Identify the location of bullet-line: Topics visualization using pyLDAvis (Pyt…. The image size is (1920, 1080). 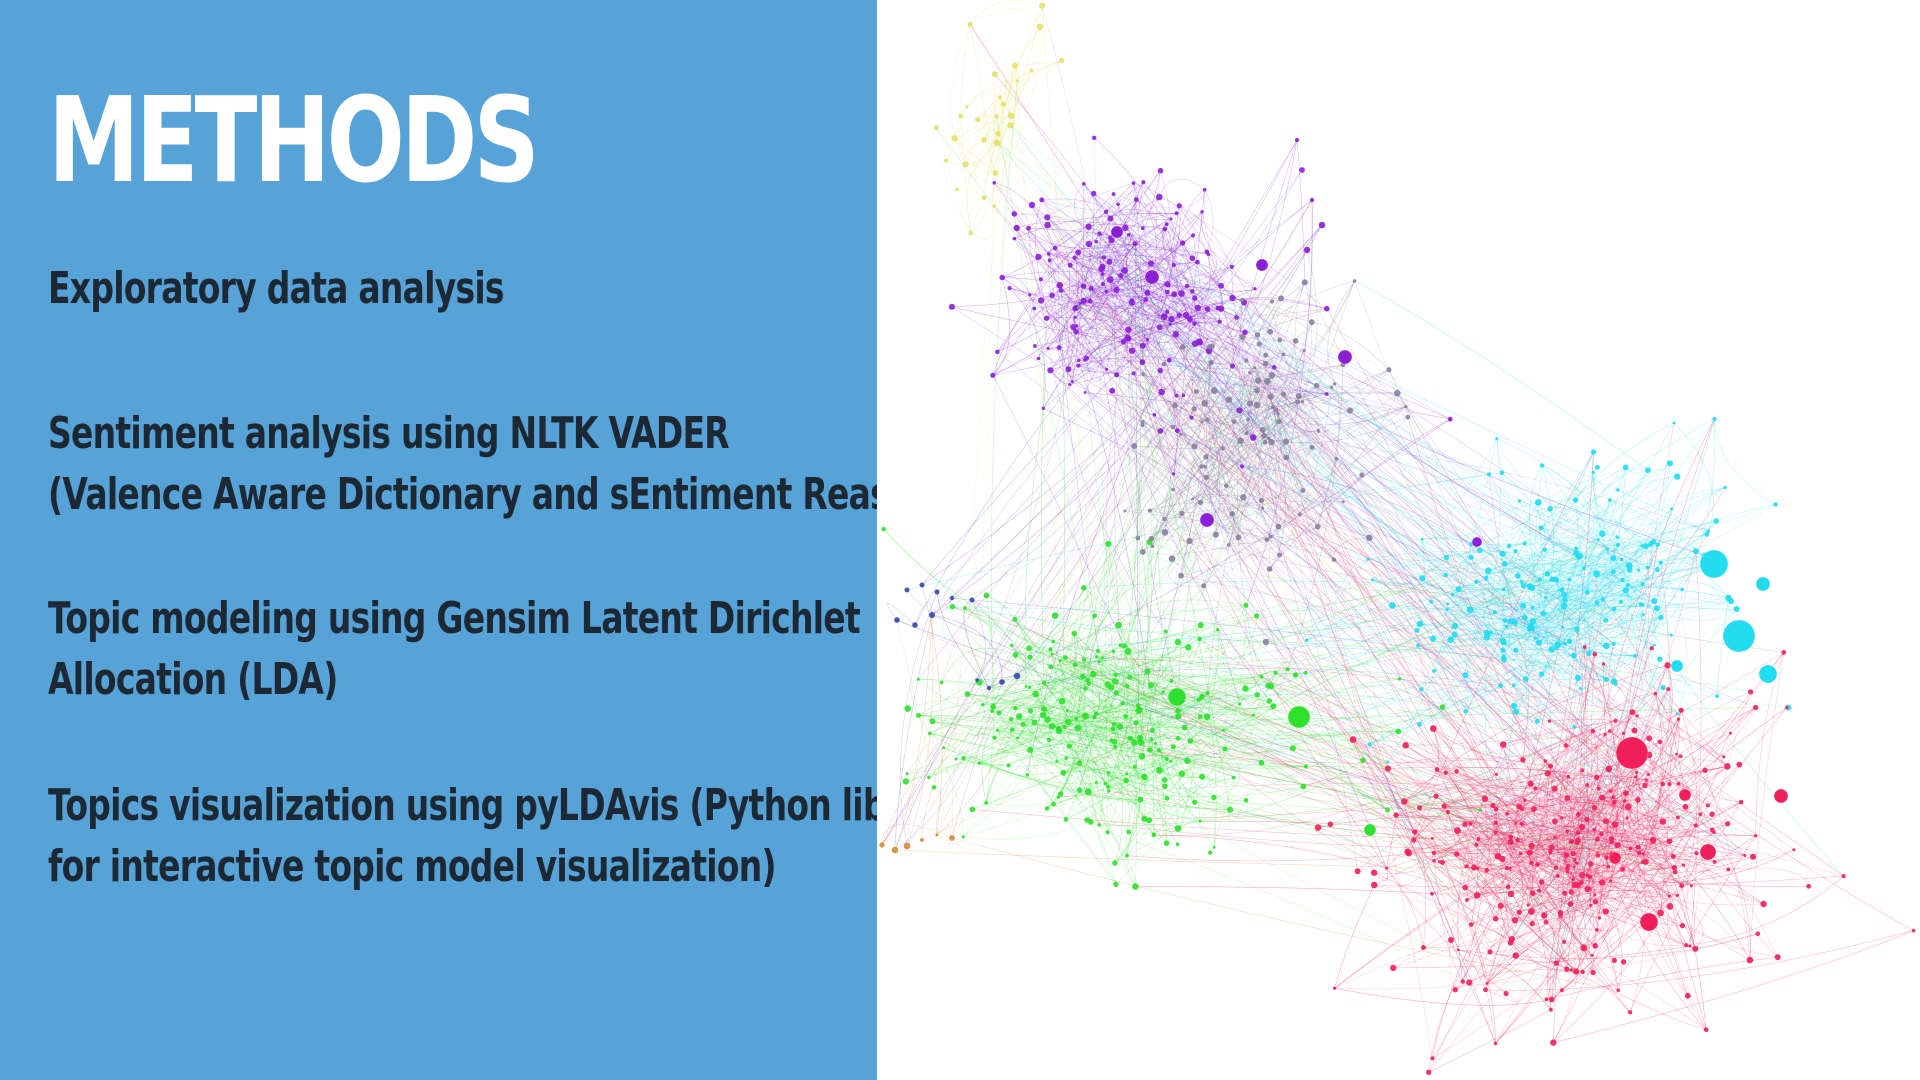
(504, 805).